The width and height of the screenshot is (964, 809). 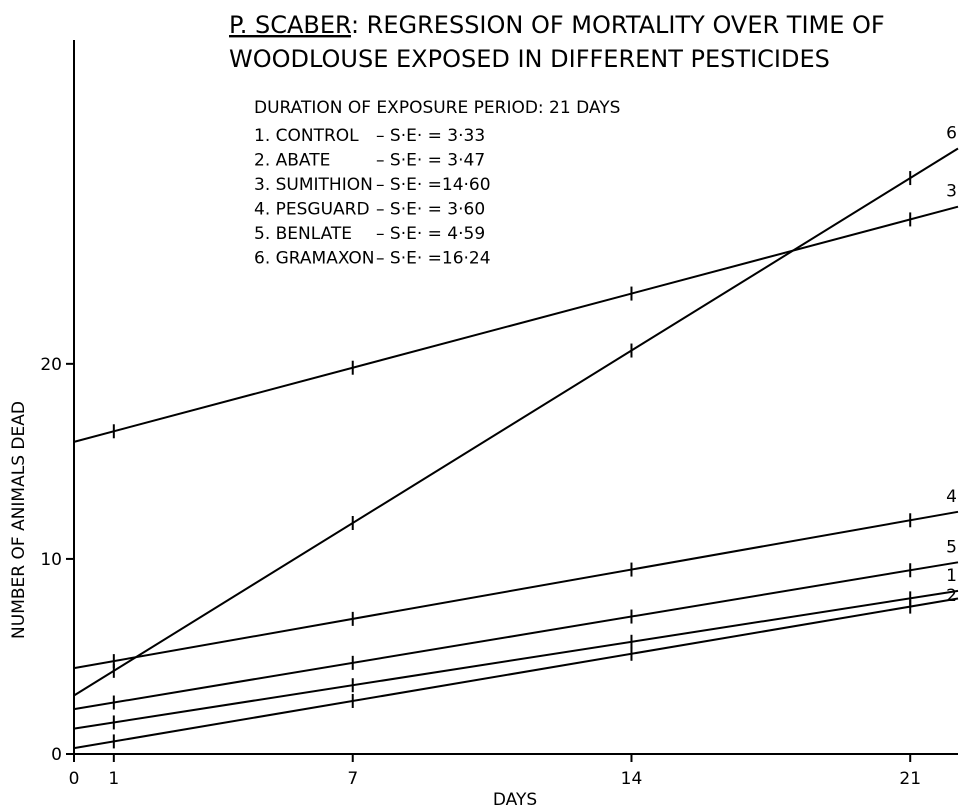 What do you see at coordinates (19, 520) in the screenshot?
I see `y-axis-label: NUMBER OF ANIMALS DEAD` at bounding box center [19, 520].